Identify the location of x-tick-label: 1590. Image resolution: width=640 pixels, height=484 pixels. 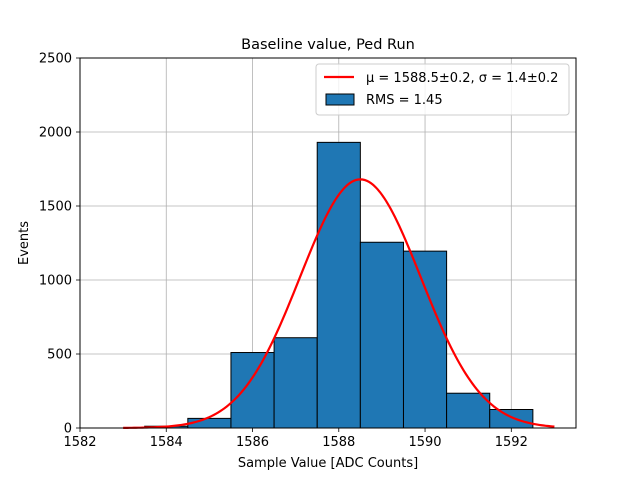
(424, 442).